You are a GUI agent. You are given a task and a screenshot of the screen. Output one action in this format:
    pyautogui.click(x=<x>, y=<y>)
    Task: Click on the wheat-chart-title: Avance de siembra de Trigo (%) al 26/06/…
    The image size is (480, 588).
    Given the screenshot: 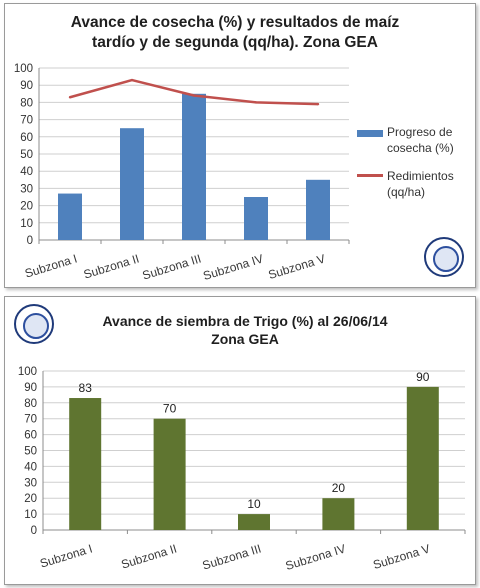 What is the action you would take?
    pyautogui.click(x=245, y=330)
    